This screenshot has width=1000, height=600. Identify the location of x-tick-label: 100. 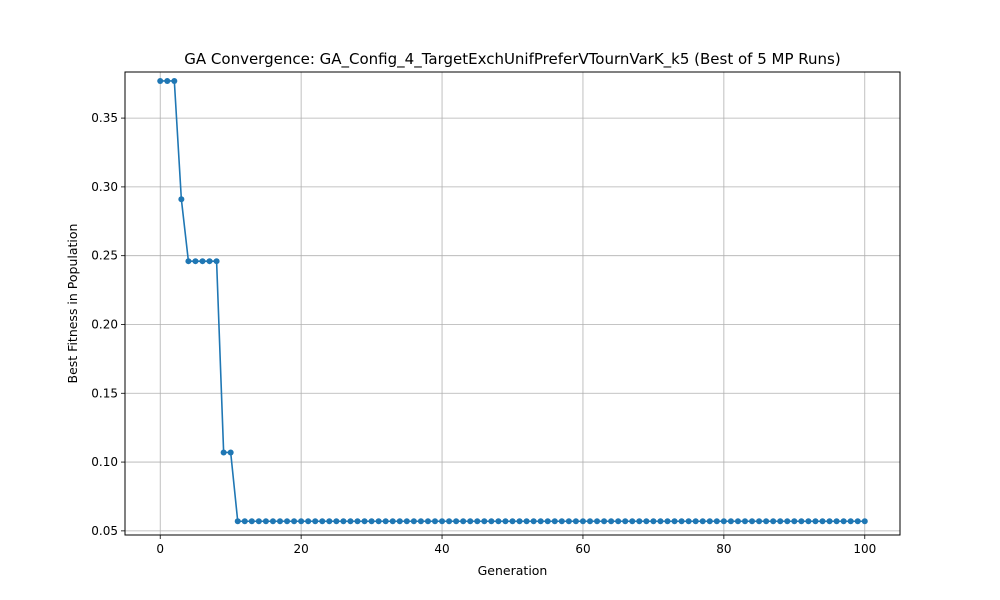
(864, 549).